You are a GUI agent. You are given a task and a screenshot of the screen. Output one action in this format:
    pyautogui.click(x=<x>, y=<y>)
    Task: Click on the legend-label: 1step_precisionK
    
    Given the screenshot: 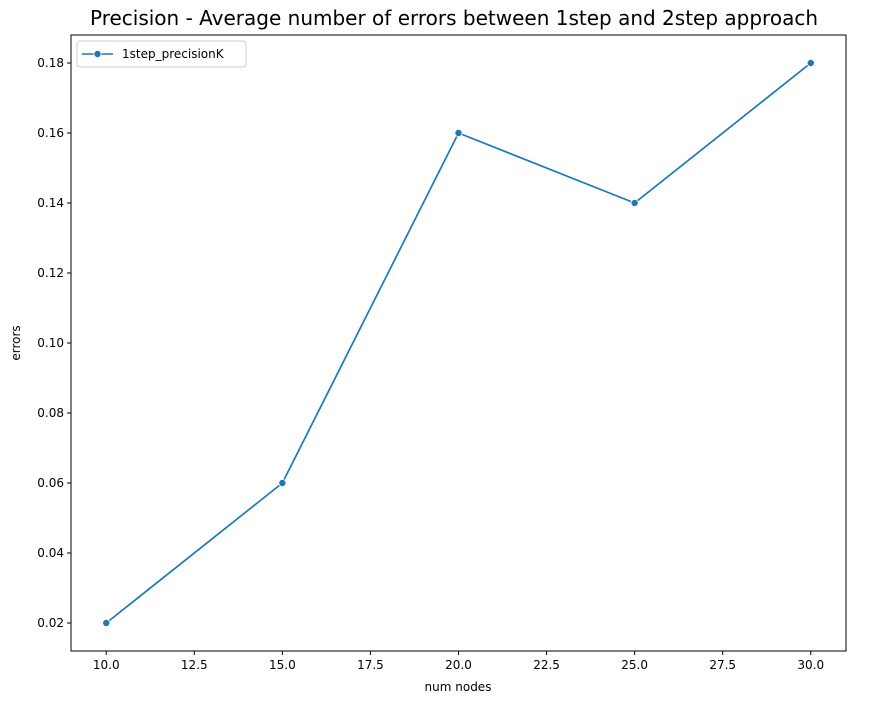 What is the action you would take?
    pyautogui.click(x=173, y=54)
    